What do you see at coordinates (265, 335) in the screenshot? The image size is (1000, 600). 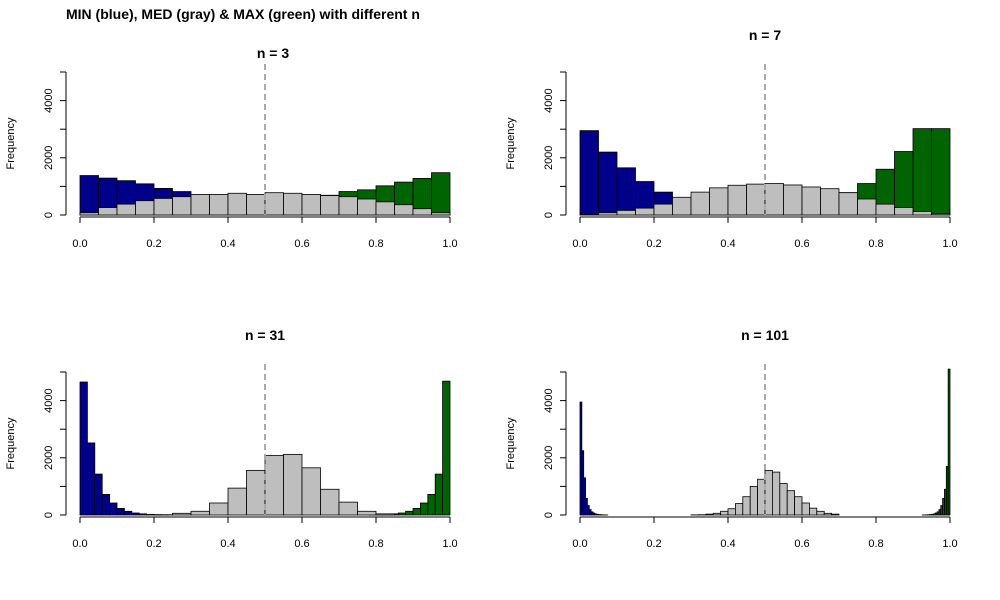 I see `panel-title: n = 31` at bounding box center [265, 335].